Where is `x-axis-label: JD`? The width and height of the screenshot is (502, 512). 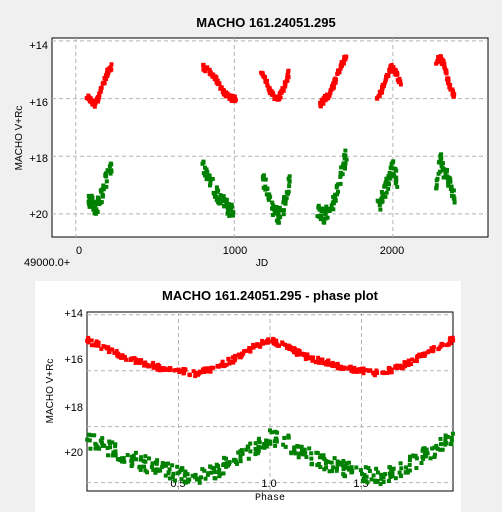 x-axis-label: JD is located at coordinates (262, 263).